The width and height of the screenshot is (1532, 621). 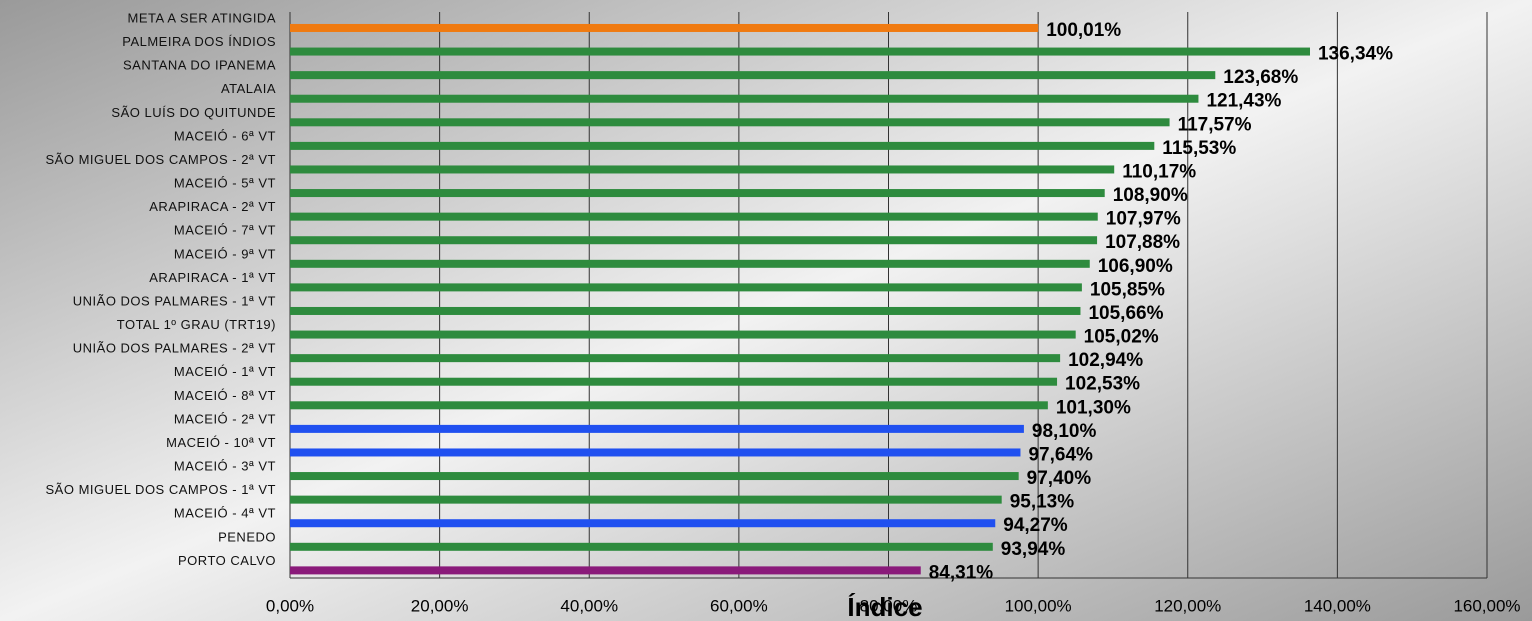 What do you see at coordinates (1150, 195) in the screenshot?
I see `data-label: 108,90%` at bounding box center [1150, 195].